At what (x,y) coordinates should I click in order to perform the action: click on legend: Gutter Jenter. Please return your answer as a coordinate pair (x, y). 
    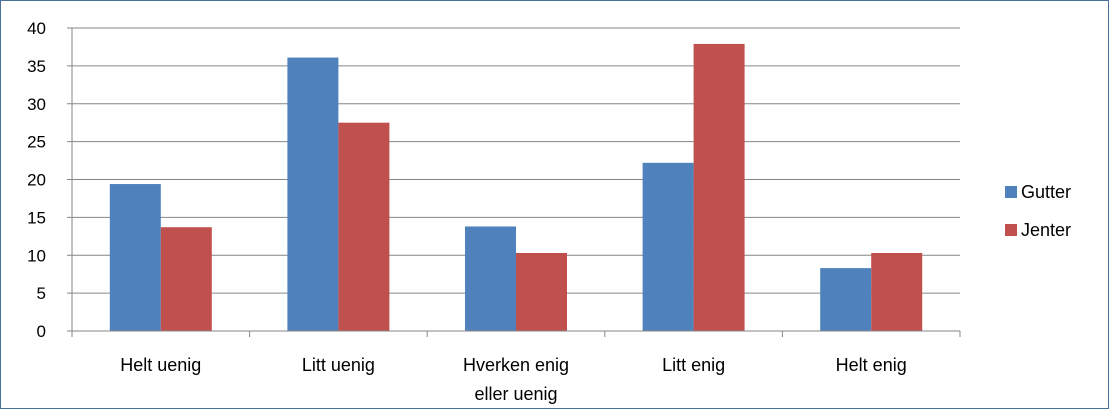
    Looking at the image, I should click on (1038, 211).